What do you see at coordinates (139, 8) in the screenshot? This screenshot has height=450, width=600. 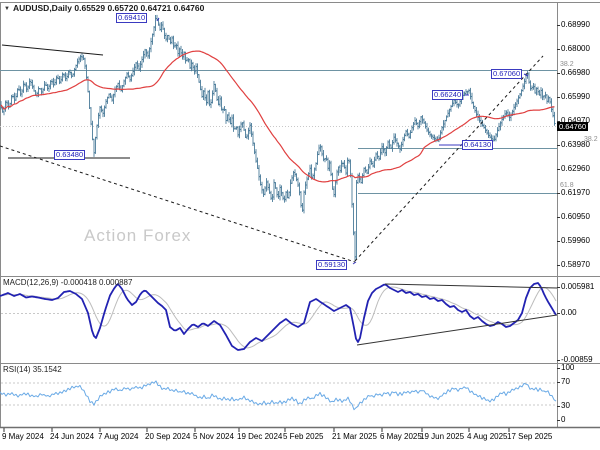 I see `ohlc-values: 0.65529 0.65720 0.64721 0.64760` at bounding box center [139, 8].